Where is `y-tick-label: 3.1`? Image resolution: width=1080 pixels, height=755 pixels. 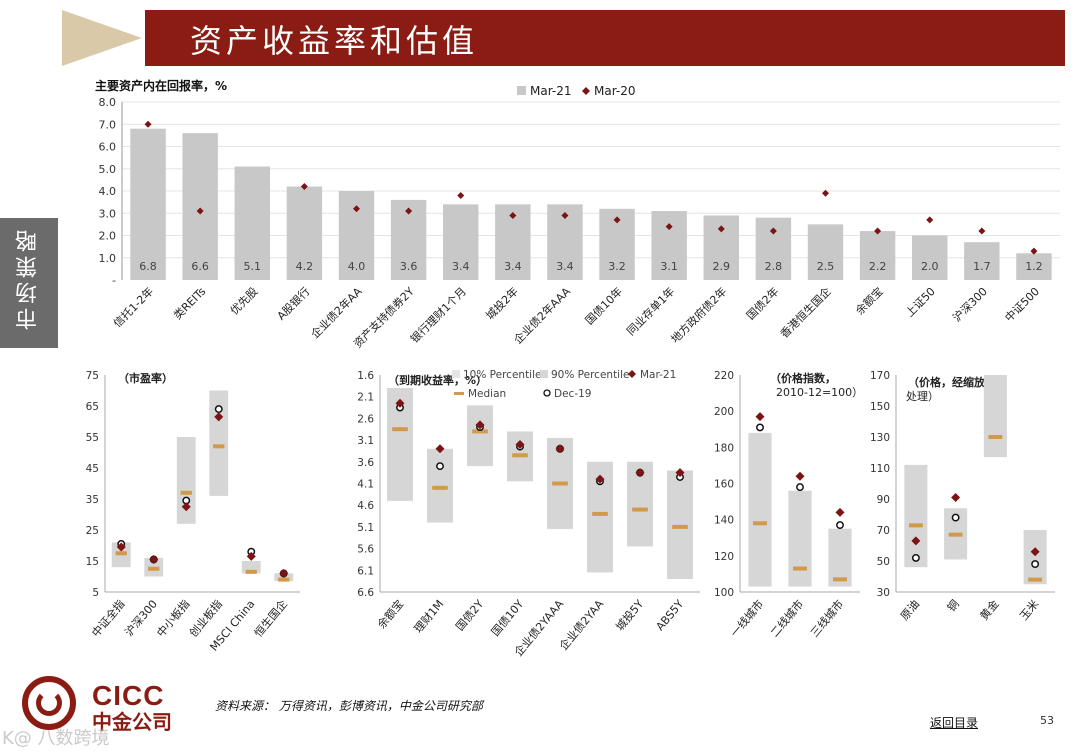 y-tick-label: 3.1 is located at coordinates (365, 441).